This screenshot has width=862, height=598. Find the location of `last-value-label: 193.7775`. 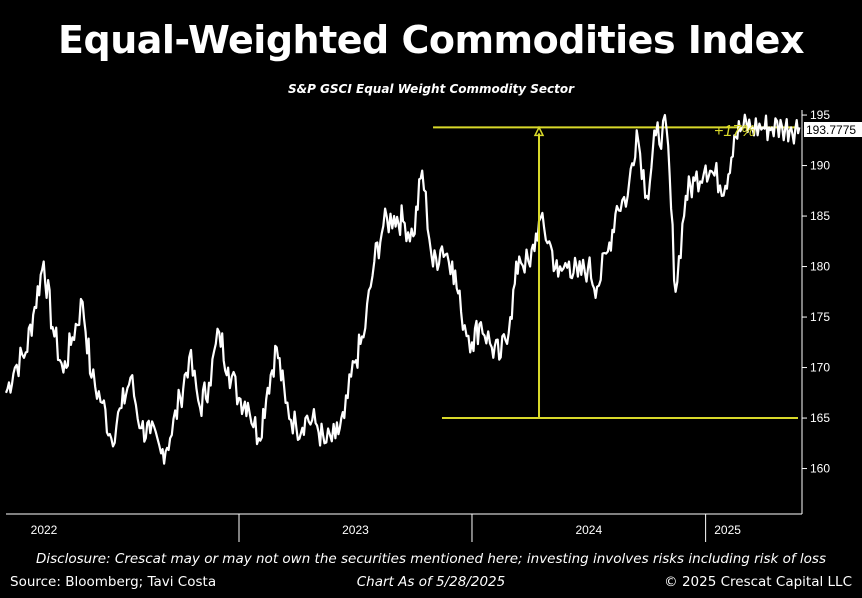

last-value-label: 193.7775 is located at coordinates (831, 130).